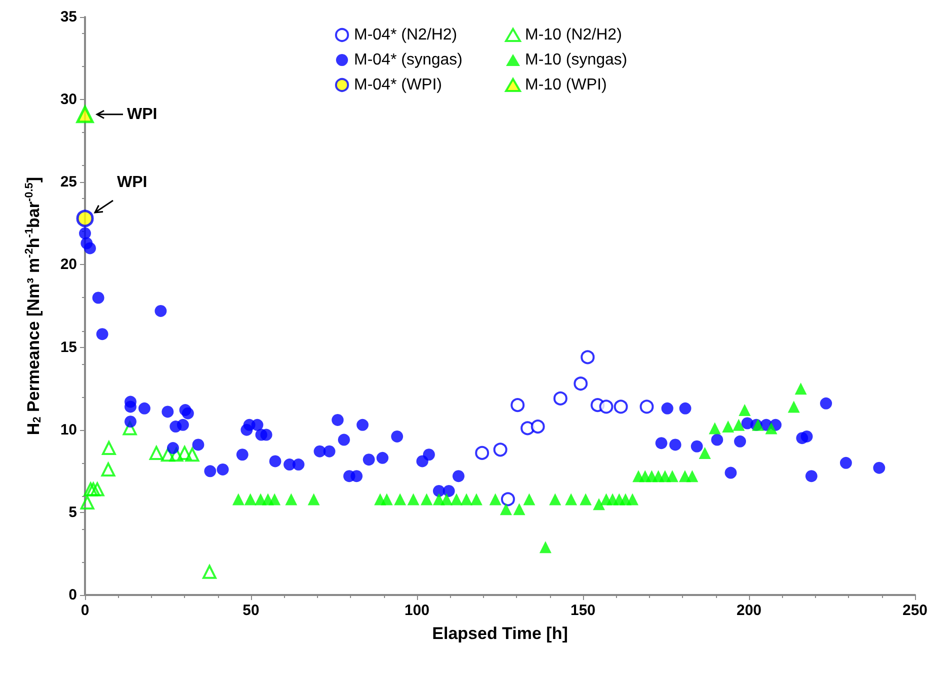 Image resolution: width=943 pixels, height=677 pixels. Describe the element at coordinates (251, 610) in the screenshot. I see `x-tick-label: 50` at that location.